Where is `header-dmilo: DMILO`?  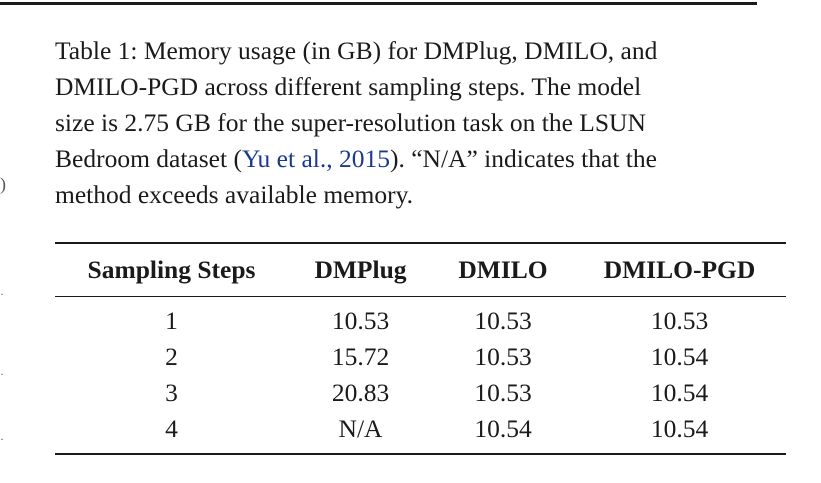
header-dmilo: DMILO is located at coordinates (503, 269).